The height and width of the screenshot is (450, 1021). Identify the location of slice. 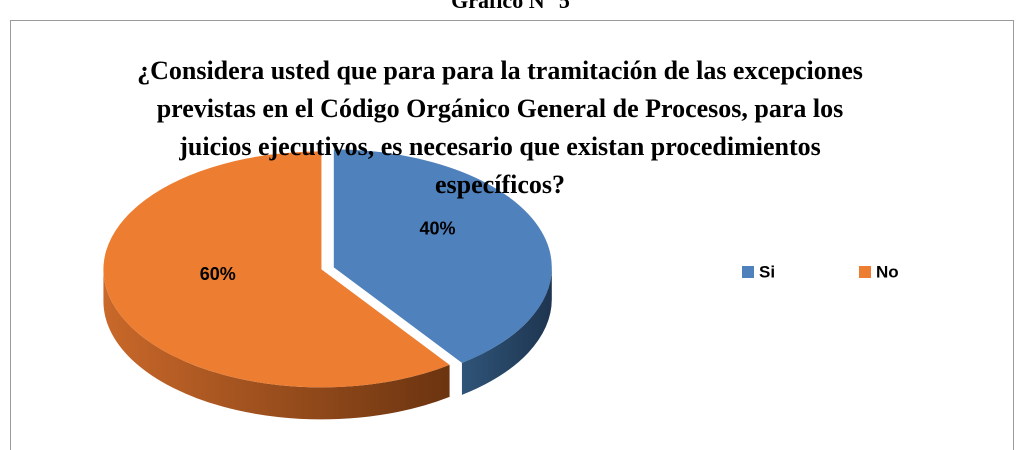
(442, 256).